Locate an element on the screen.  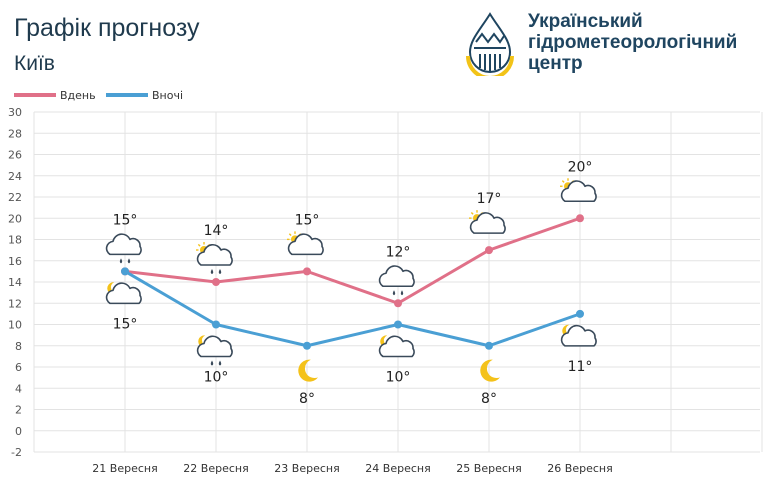
y-tick-label: 6 is located at coordinates (18, 367).